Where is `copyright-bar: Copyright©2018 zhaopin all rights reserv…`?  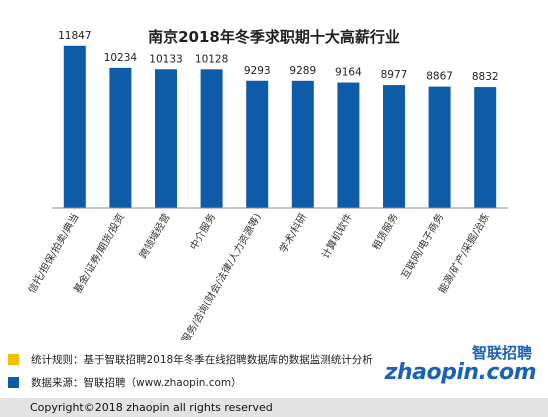
copyright-bar: Copyright©2018 zhaopin all rights reserv… is located at coordinates (274, 407).